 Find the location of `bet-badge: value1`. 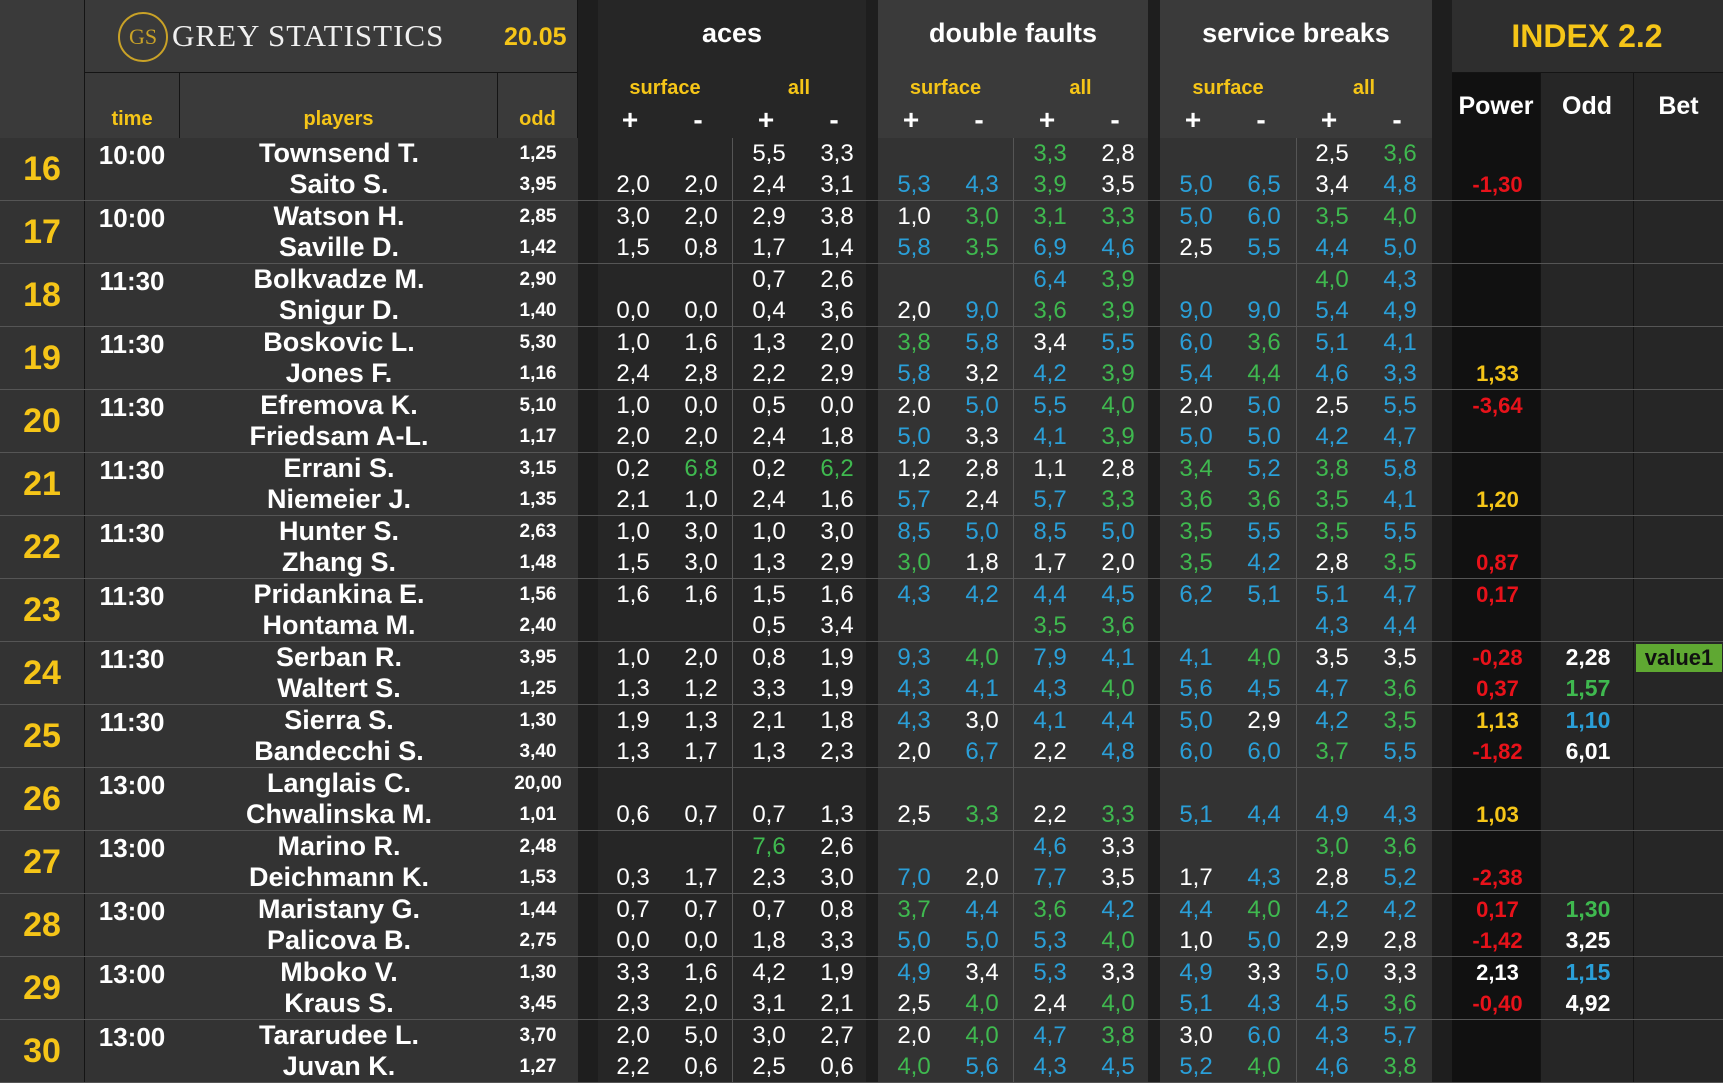

bet-badge: value1 is located at coordinates (1679, 658).